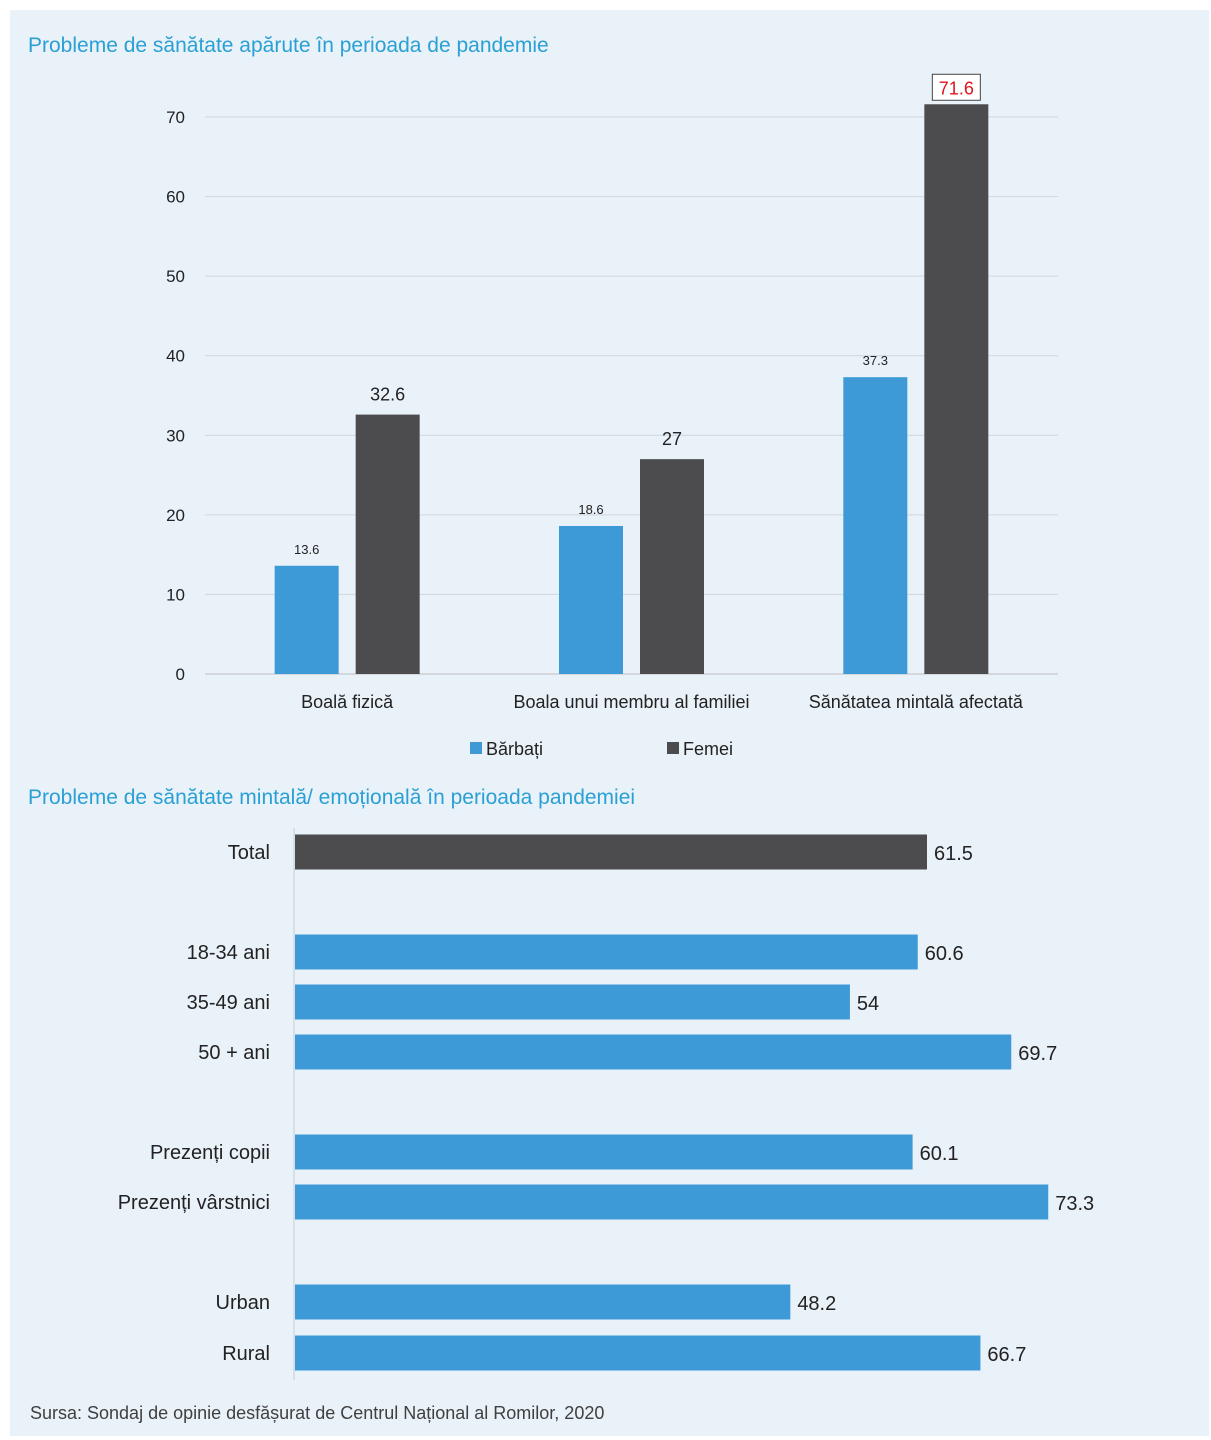  What do you see at coordinates (246, 1354) in the screenshot?
I see `y-category-label: Rural` at bounding box center [246, 1354].